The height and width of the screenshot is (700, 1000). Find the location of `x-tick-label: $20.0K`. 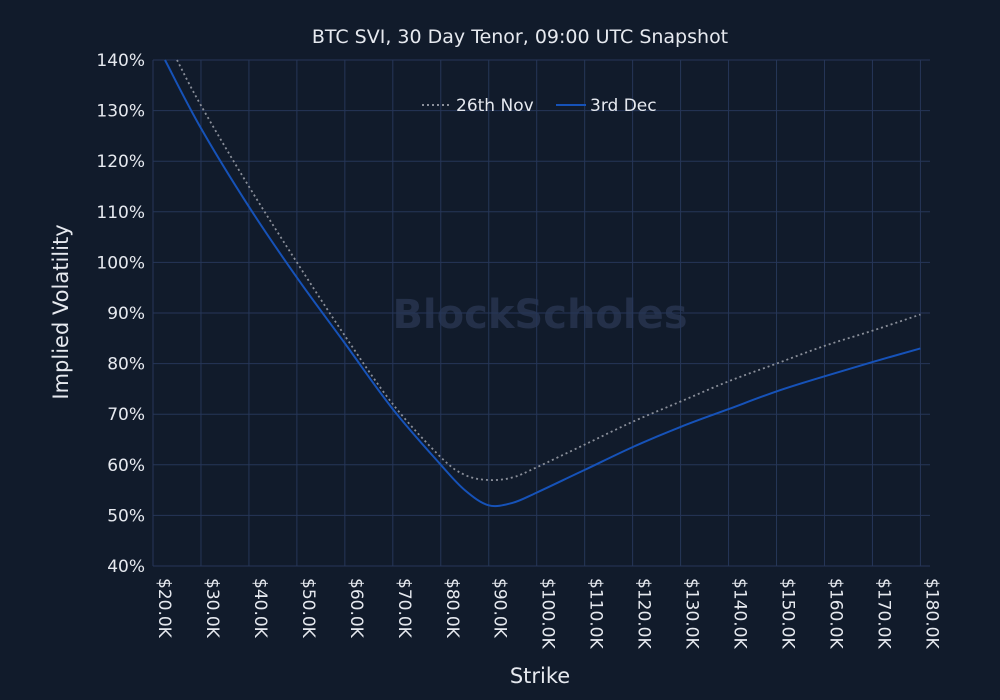

x-tick-label: $20.0K is located at coordinates (164, 608).